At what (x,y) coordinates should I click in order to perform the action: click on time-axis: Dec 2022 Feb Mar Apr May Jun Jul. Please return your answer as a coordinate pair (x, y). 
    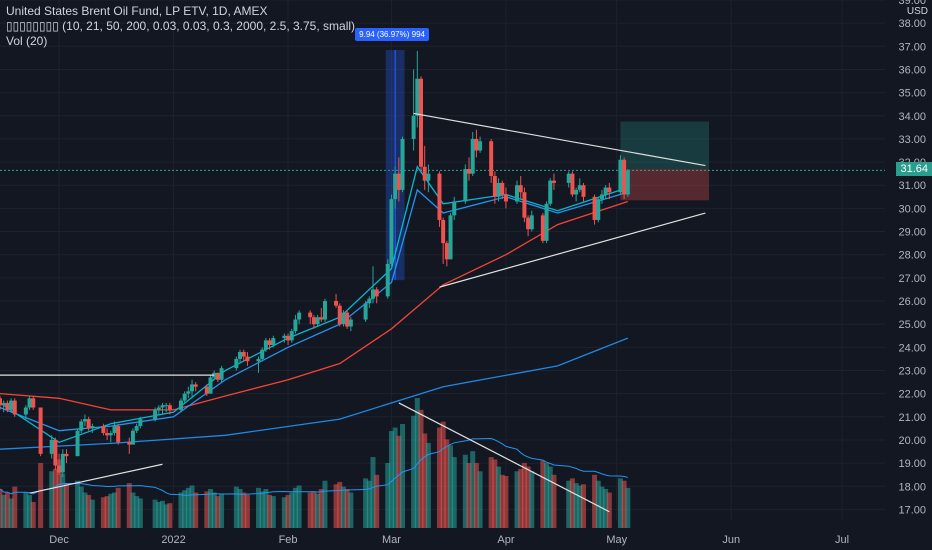
    Looking at the image, I should click on (449, 540).